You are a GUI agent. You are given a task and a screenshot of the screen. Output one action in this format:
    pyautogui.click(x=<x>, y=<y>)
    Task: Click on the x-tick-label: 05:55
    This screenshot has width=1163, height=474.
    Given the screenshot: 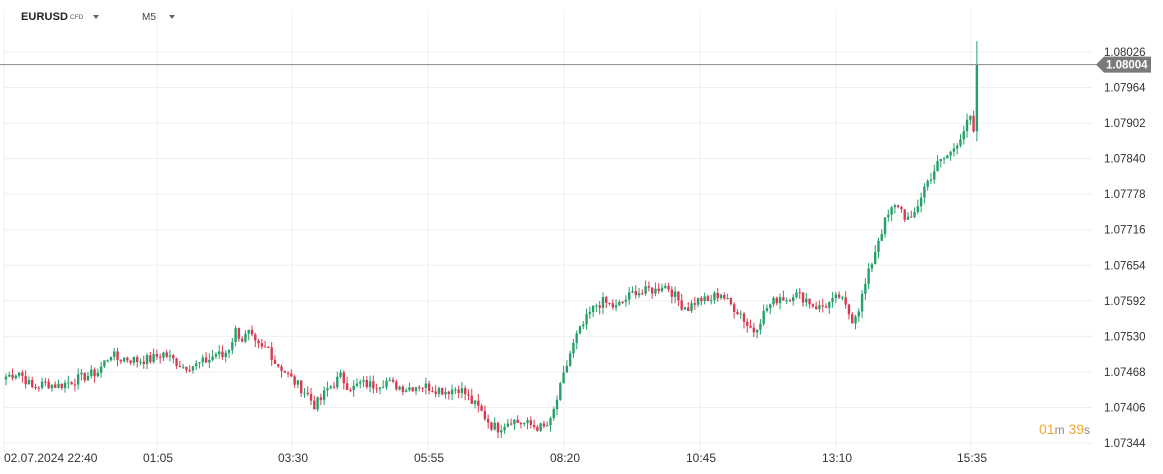 What is the action you would take?
    pyautogui.click(x=429, y=458)
    